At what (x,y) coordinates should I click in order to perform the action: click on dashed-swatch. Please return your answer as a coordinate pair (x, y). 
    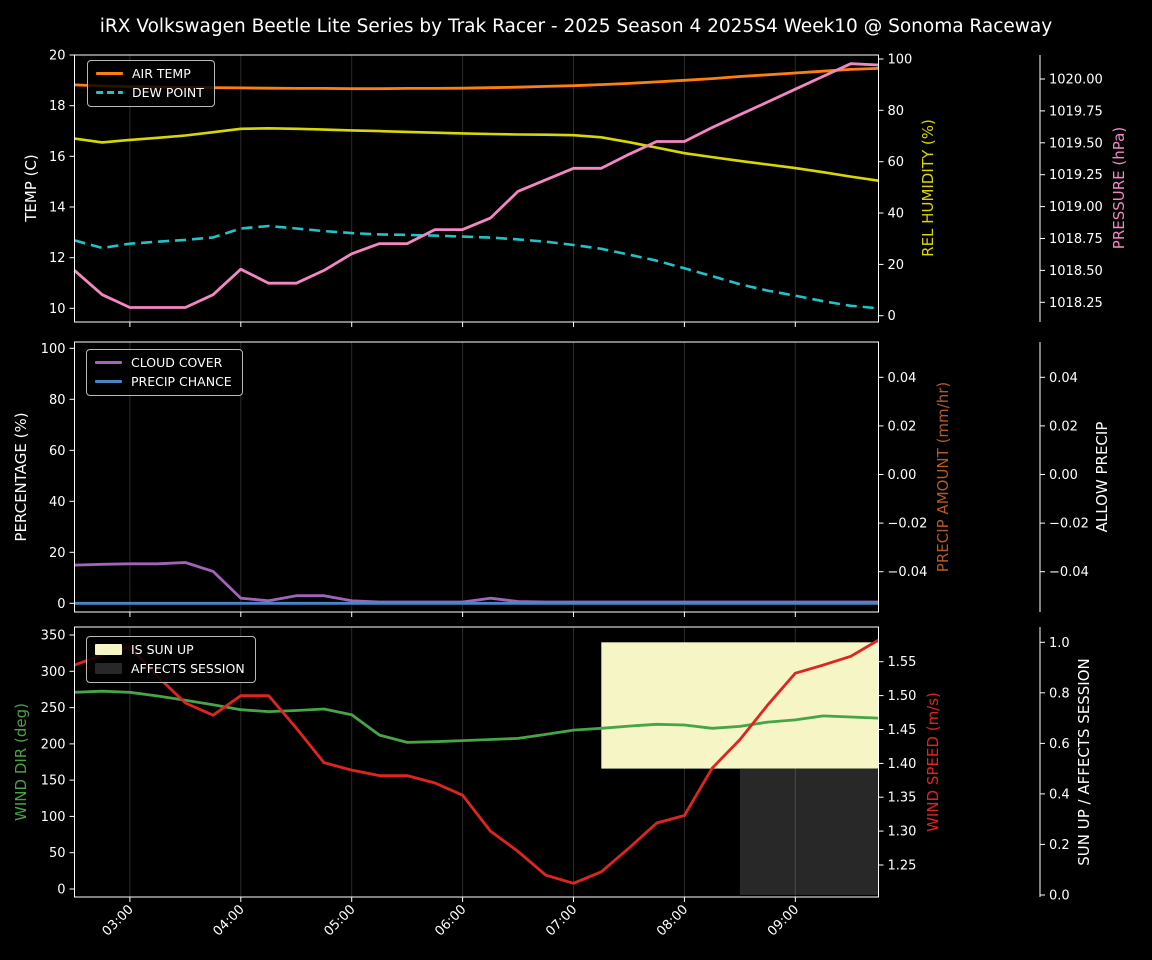
    Looking at the image, I should click on (109, 93).